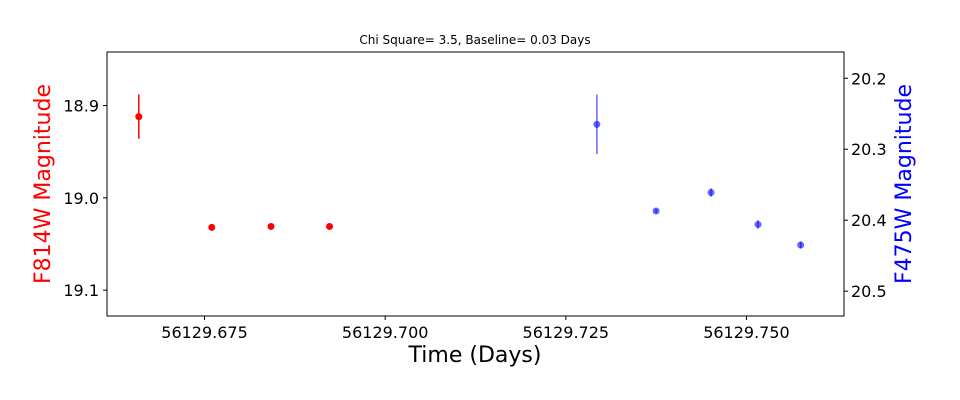 This screenshot has width=960, height=400. I want to click on right-y-axis: 20.2 20.3 20.4 20.5, so click(865, 185).